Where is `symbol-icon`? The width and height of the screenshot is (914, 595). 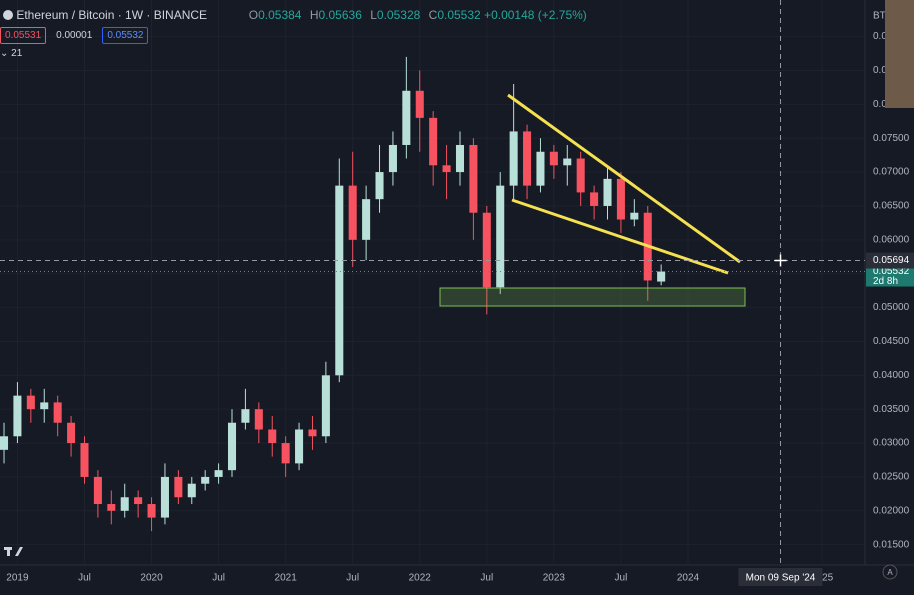 symbol-icon is located at coordinates (8, 15).